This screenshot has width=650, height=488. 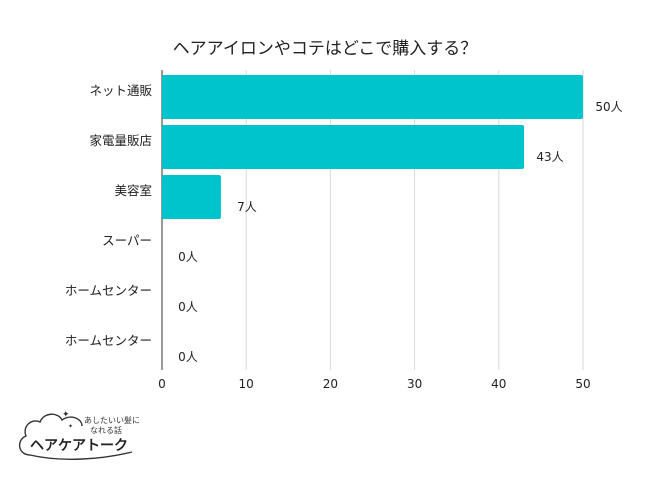 What do you see at coordinates (246, 384) in the screenshot?
I see `x-tick-label: 10` at bounding box center [246, 384].